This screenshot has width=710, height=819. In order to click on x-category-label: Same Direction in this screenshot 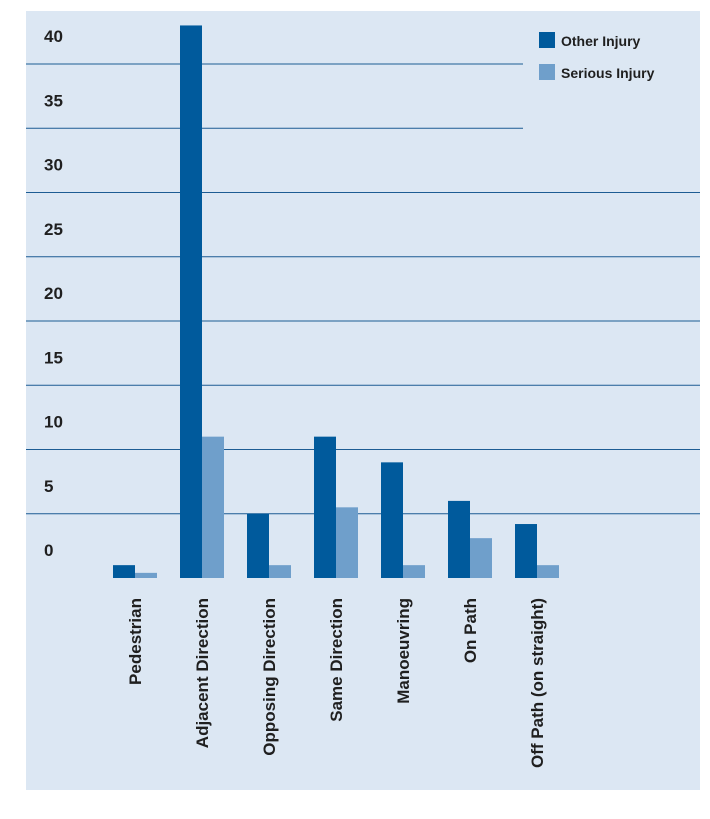, I will do `click(336, 660)`.